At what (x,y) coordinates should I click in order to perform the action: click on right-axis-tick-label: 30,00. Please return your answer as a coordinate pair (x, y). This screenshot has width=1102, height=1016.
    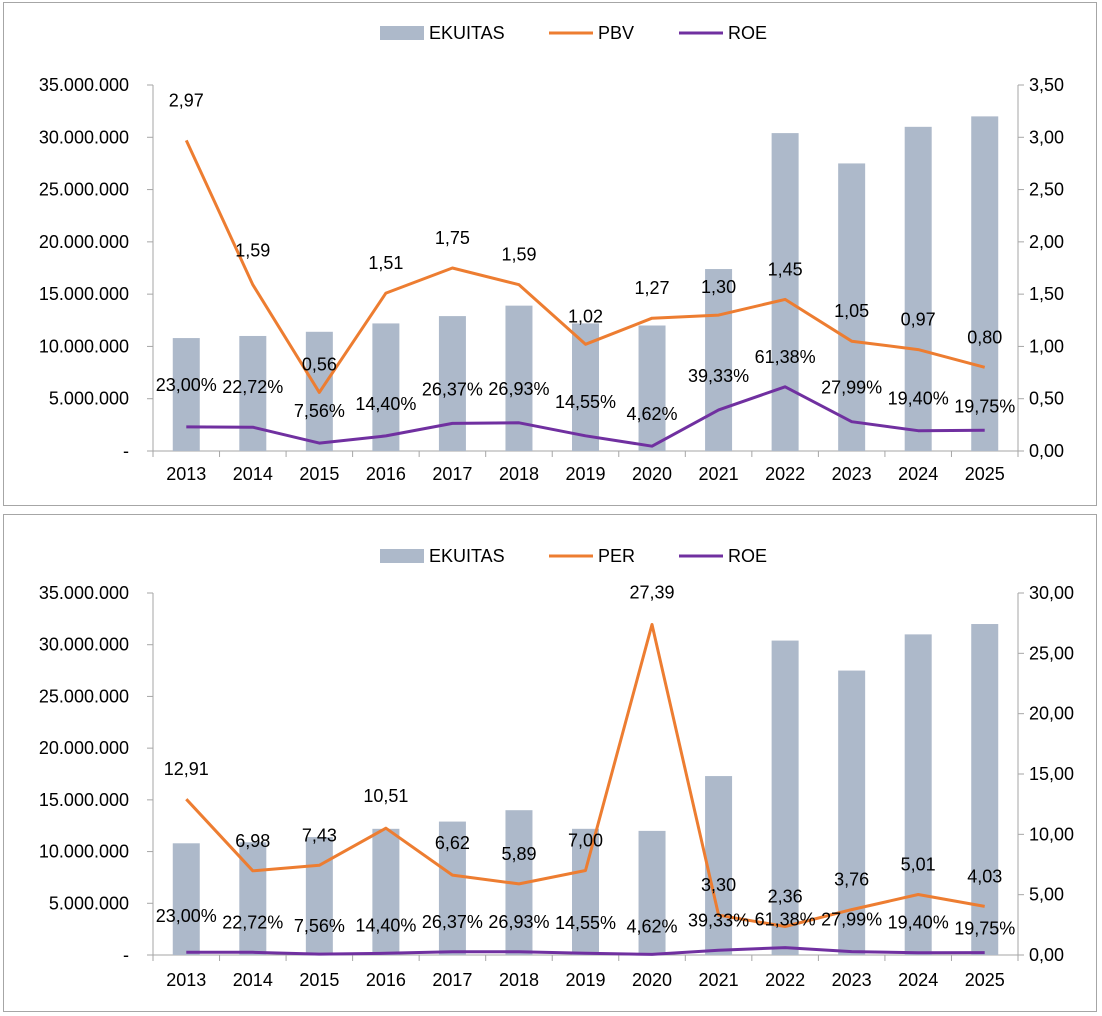
    Looking at the image, I should click on (1051, 593).